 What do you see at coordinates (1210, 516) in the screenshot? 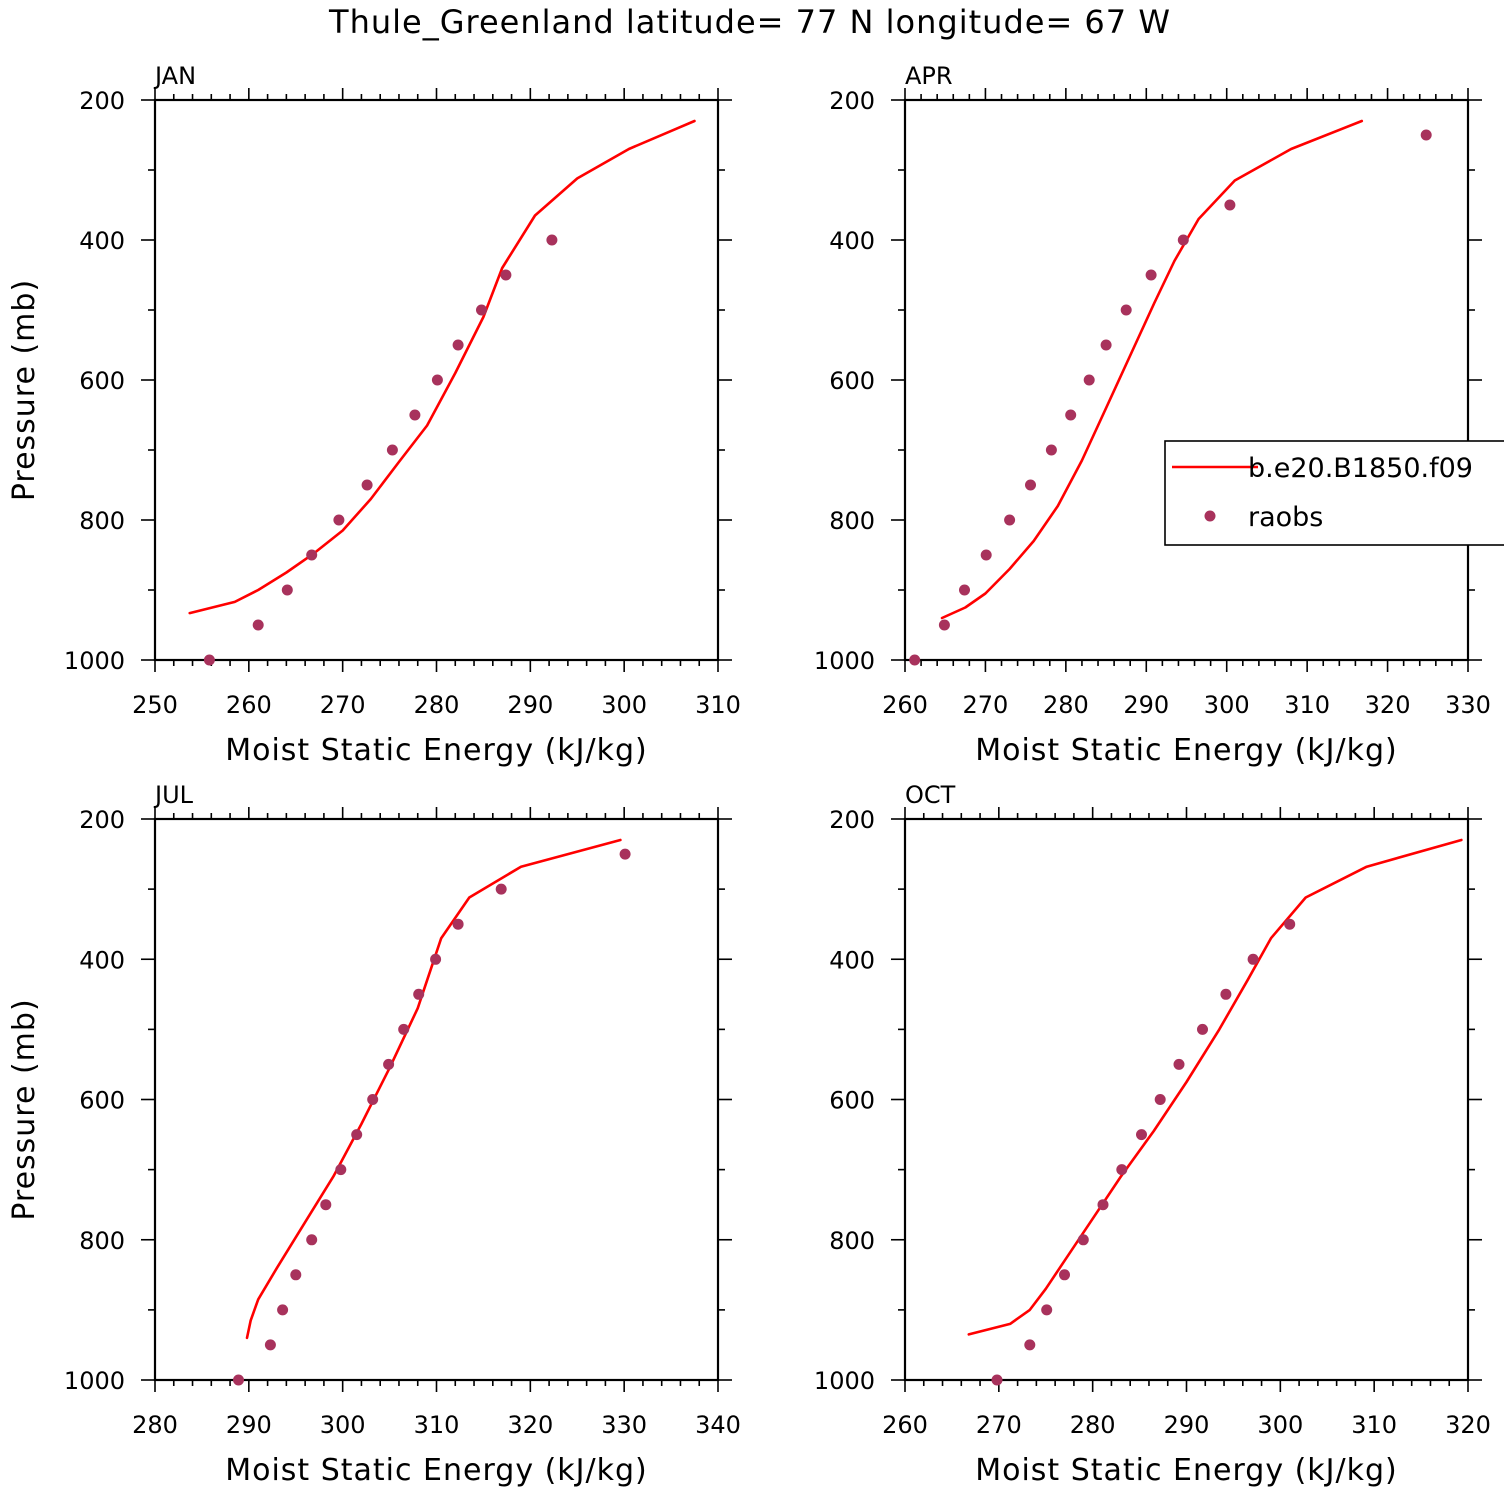
I see `legend-obs-marker` at bounding box center [1210, 516].